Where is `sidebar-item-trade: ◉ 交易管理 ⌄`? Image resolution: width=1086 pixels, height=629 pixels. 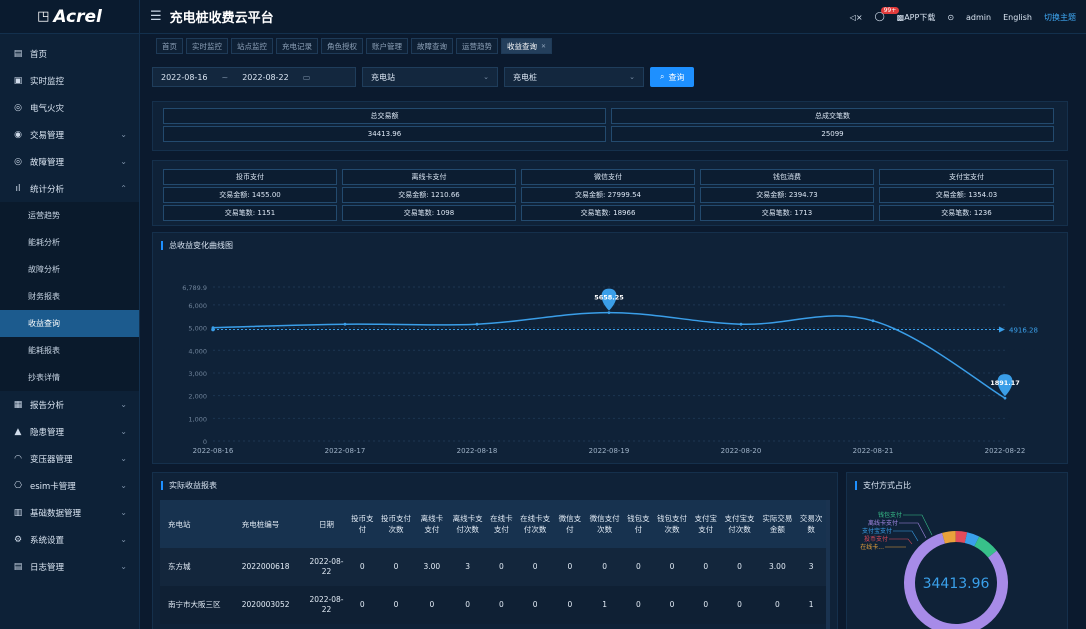 sidebar-item-trade: ◉ 交易管理 ⌄ is located at coordinates (69, 134).